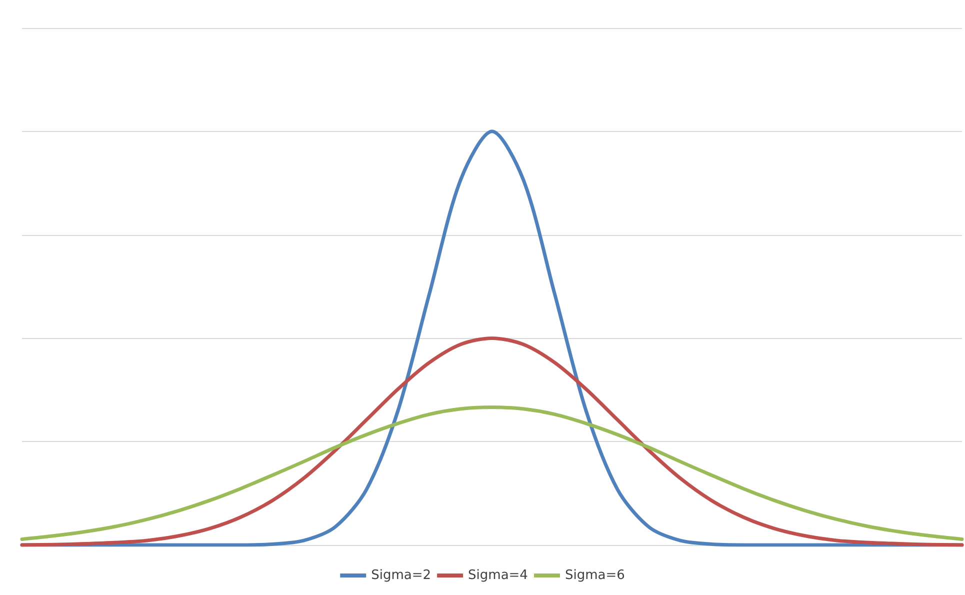 This screenshot has height=595, width=965. I want to click on legend-label: Sigma=2, so click(401, 575).